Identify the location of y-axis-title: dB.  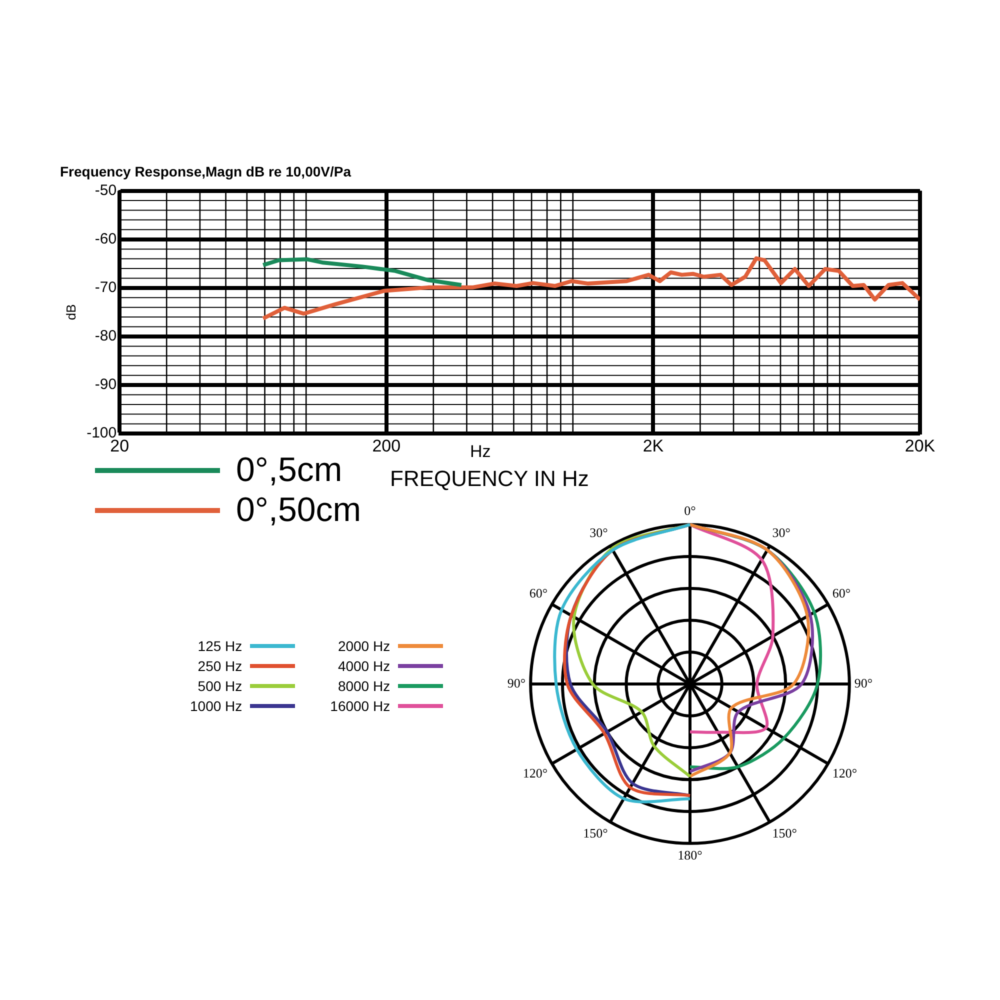
(70, 312).